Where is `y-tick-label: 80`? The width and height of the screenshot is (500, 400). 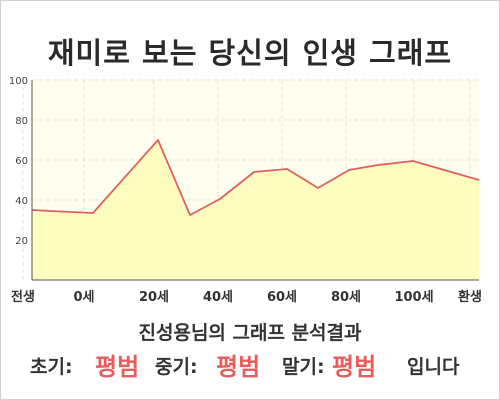 y-tick-label: 80 is located at coordinates (21, 121).